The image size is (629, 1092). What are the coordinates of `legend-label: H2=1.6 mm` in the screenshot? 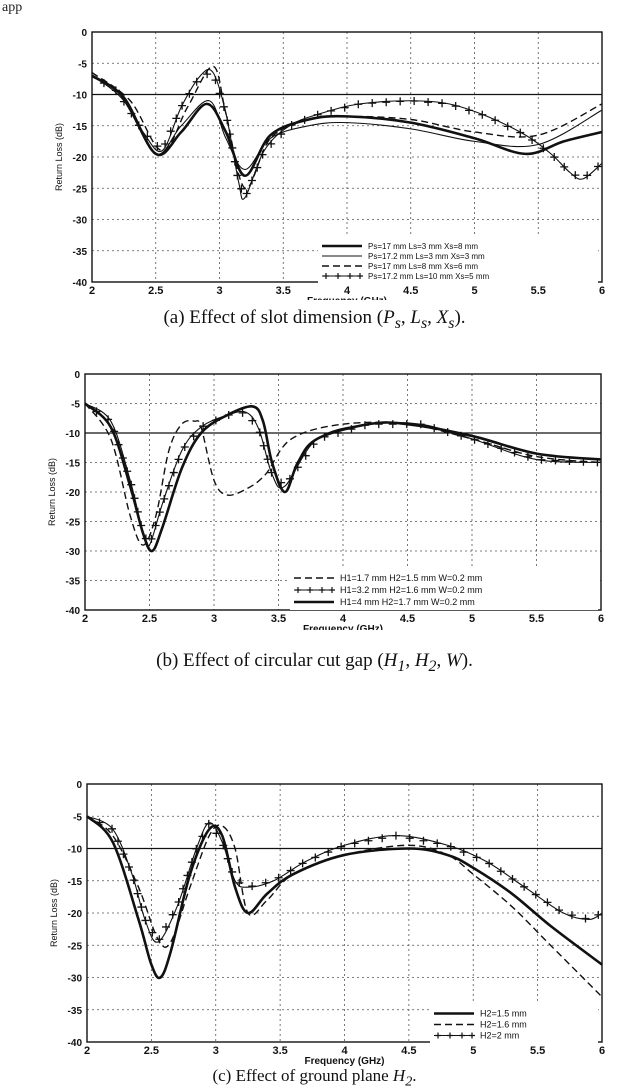 It's located at (503, 1025).